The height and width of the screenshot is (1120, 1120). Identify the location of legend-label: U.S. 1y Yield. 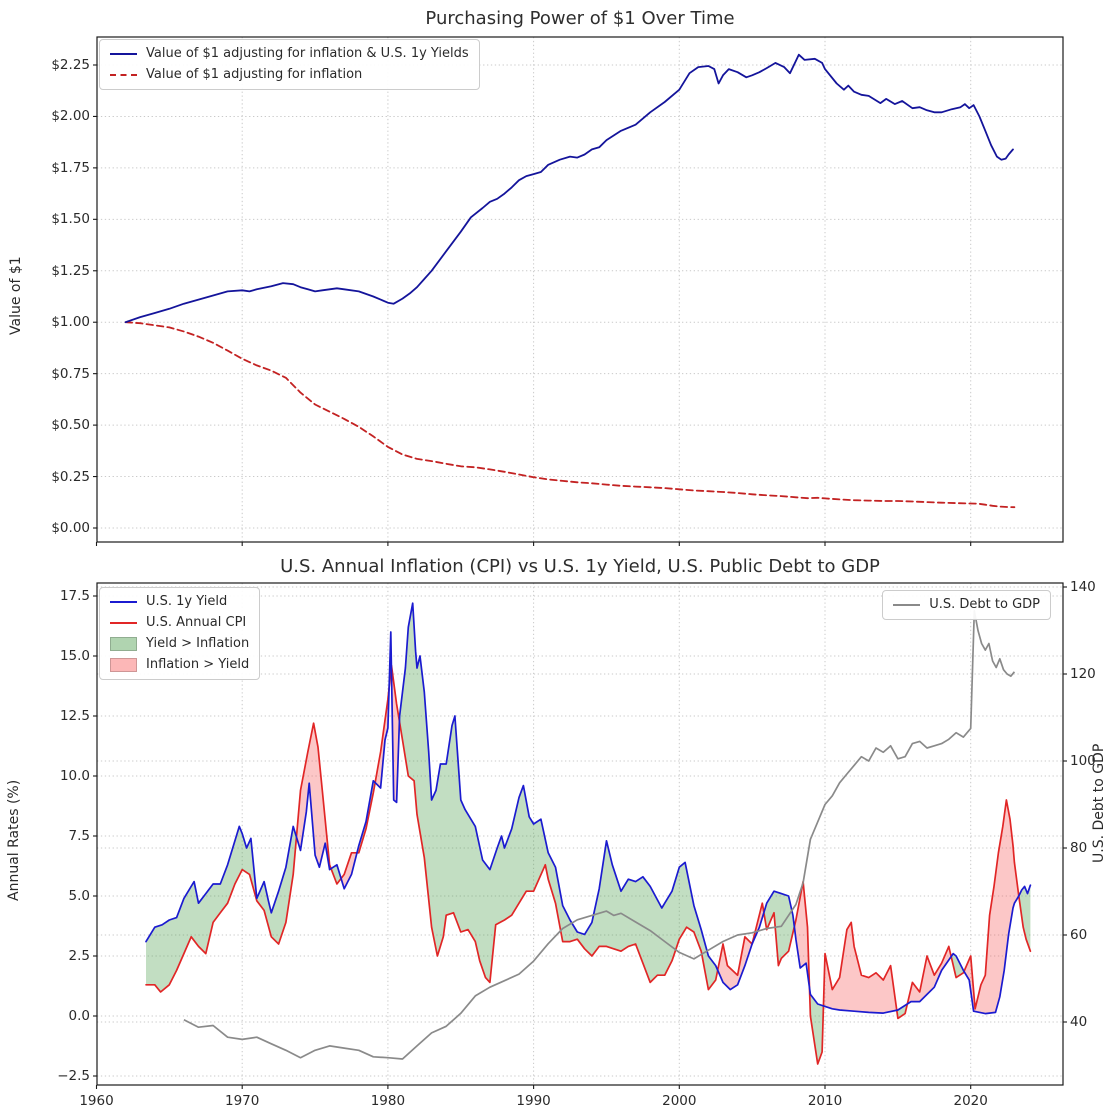
(187, 601).